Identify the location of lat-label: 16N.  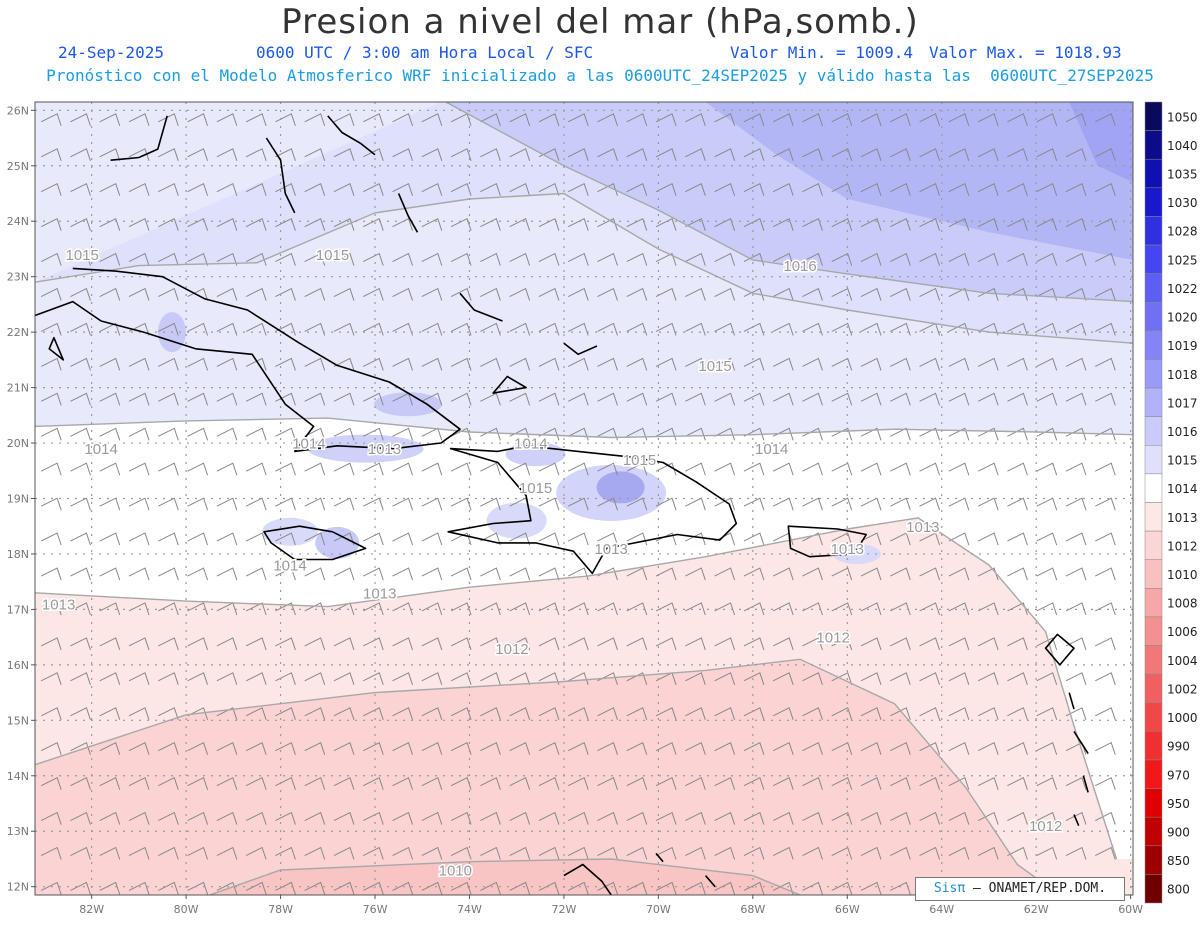
(18, 665).